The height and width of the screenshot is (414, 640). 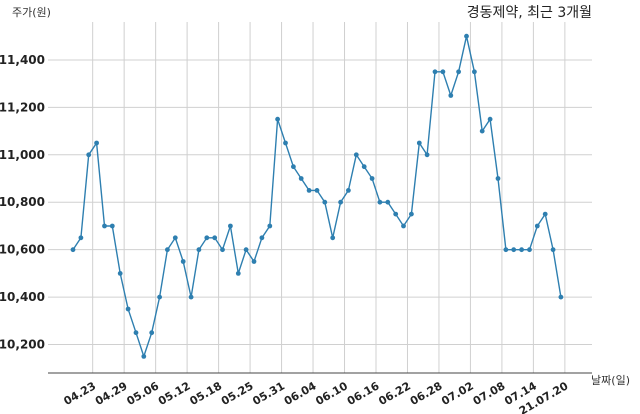 I want to click on x-tick-label: 04.23, so click(x=80, y=393).